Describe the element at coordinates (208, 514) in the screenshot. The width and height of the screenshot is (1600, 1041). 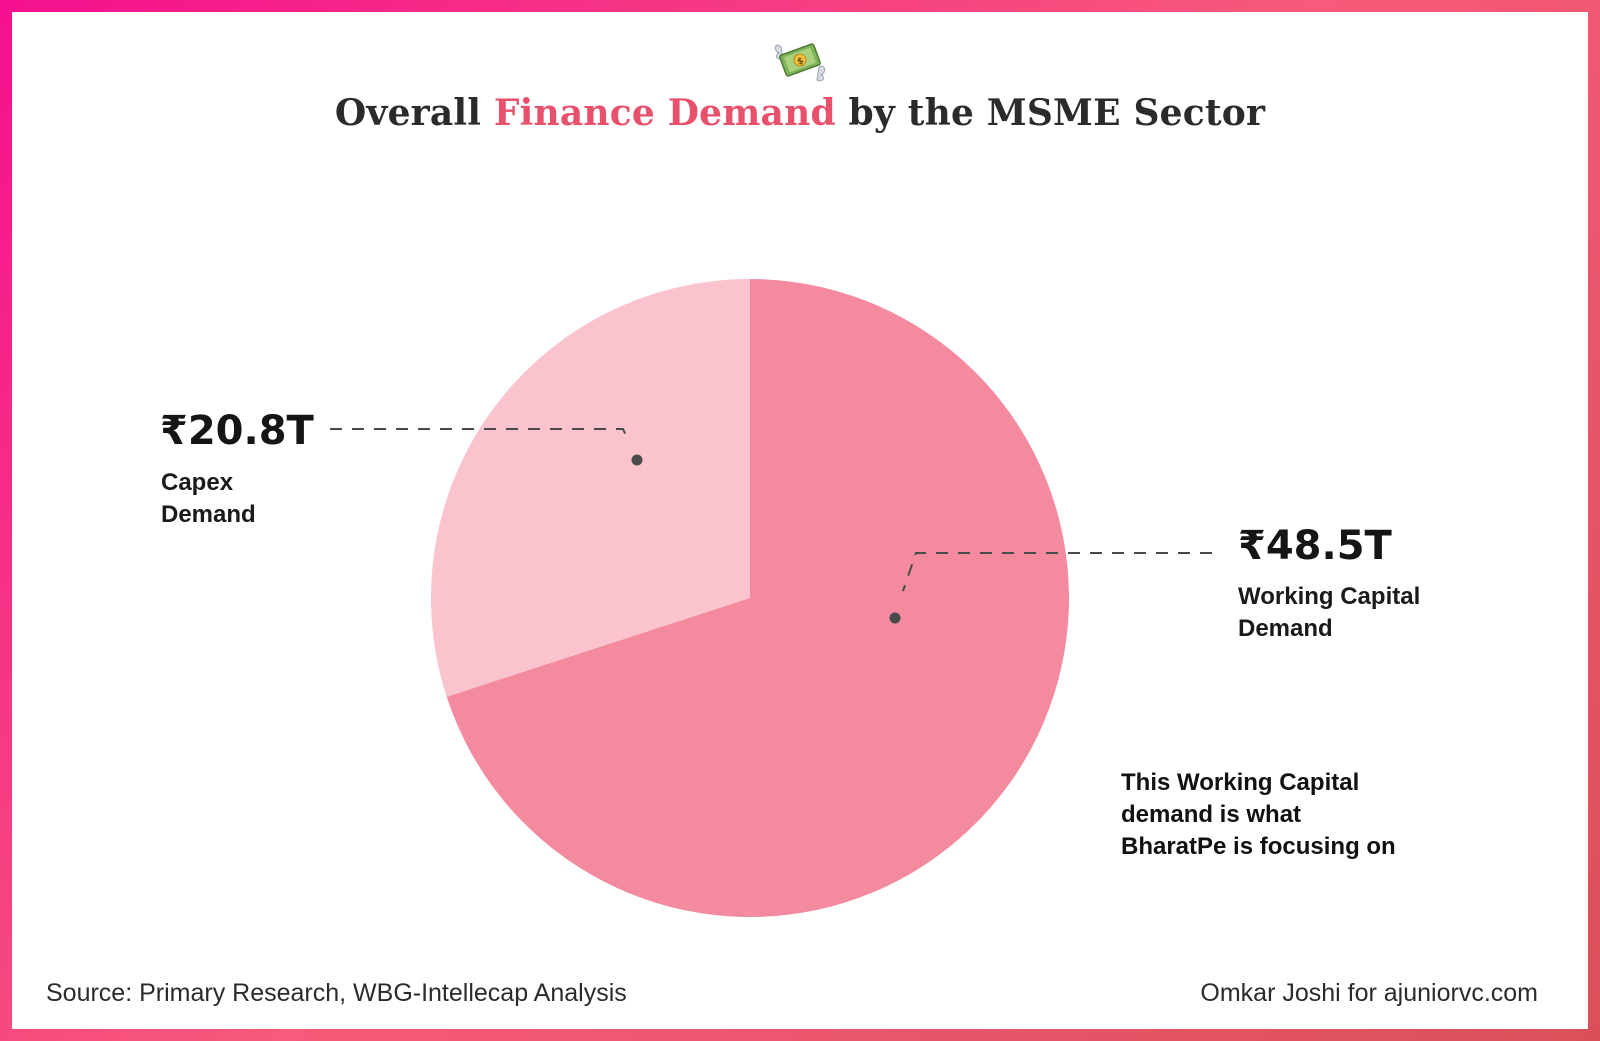
I see `capex-label-line-2: Demand` at that location.